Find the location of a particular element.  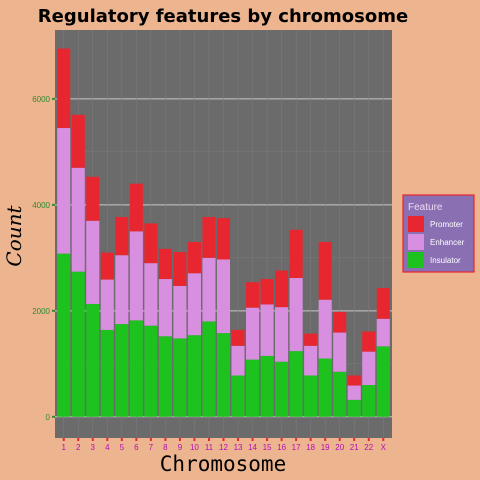

y-tick-label: 0 is located at coordinates (48, 417).